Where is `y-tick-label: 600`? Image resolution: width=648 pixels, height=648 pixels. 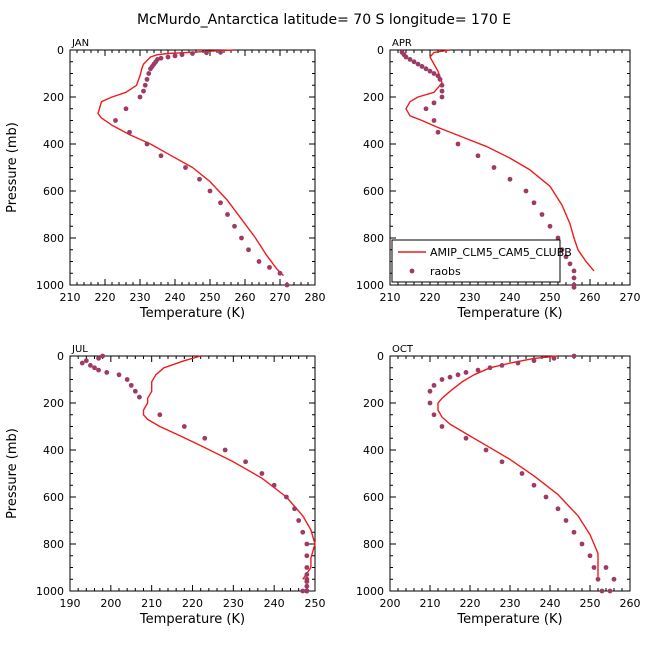 y-tick-label: 600 is located at coordinates (53, 497).